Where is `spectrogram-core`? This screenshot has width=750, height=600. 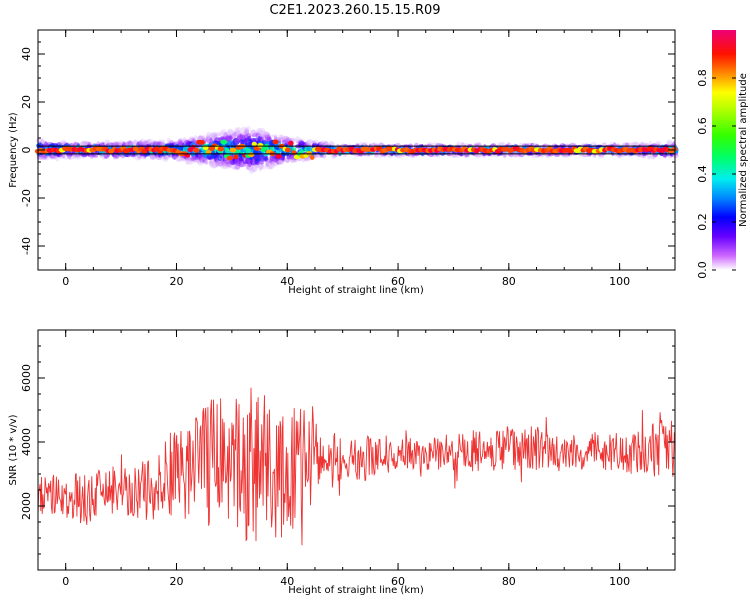 spectrogram-core is located at coordinates (356, 150).